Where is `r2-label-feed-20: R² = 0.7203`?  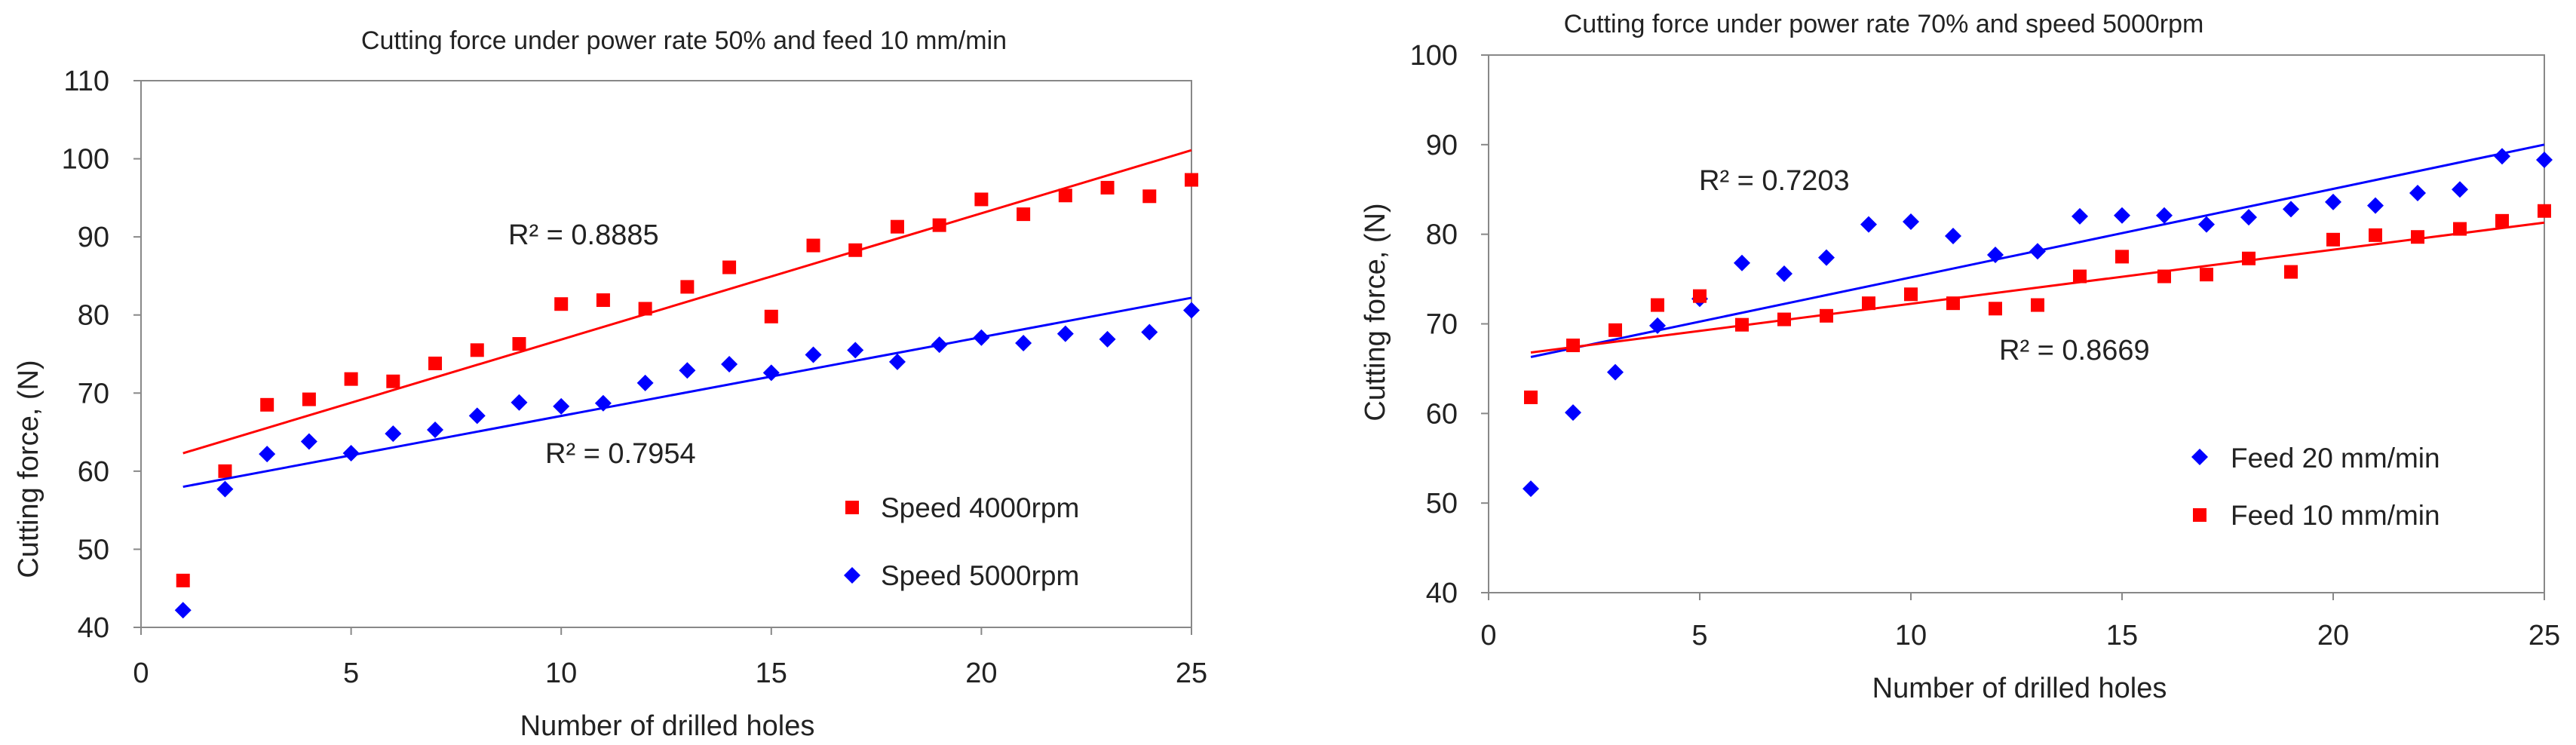
r2-label-feed-20: R² = 0.7203 is located at coordinates (1774, 181).